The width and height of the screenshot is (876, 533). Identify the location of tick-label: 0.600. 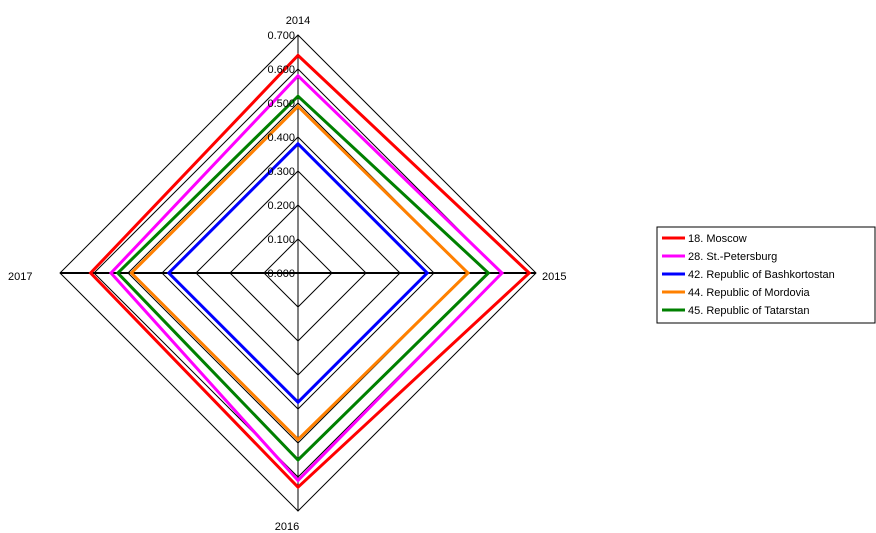
(281, 70).